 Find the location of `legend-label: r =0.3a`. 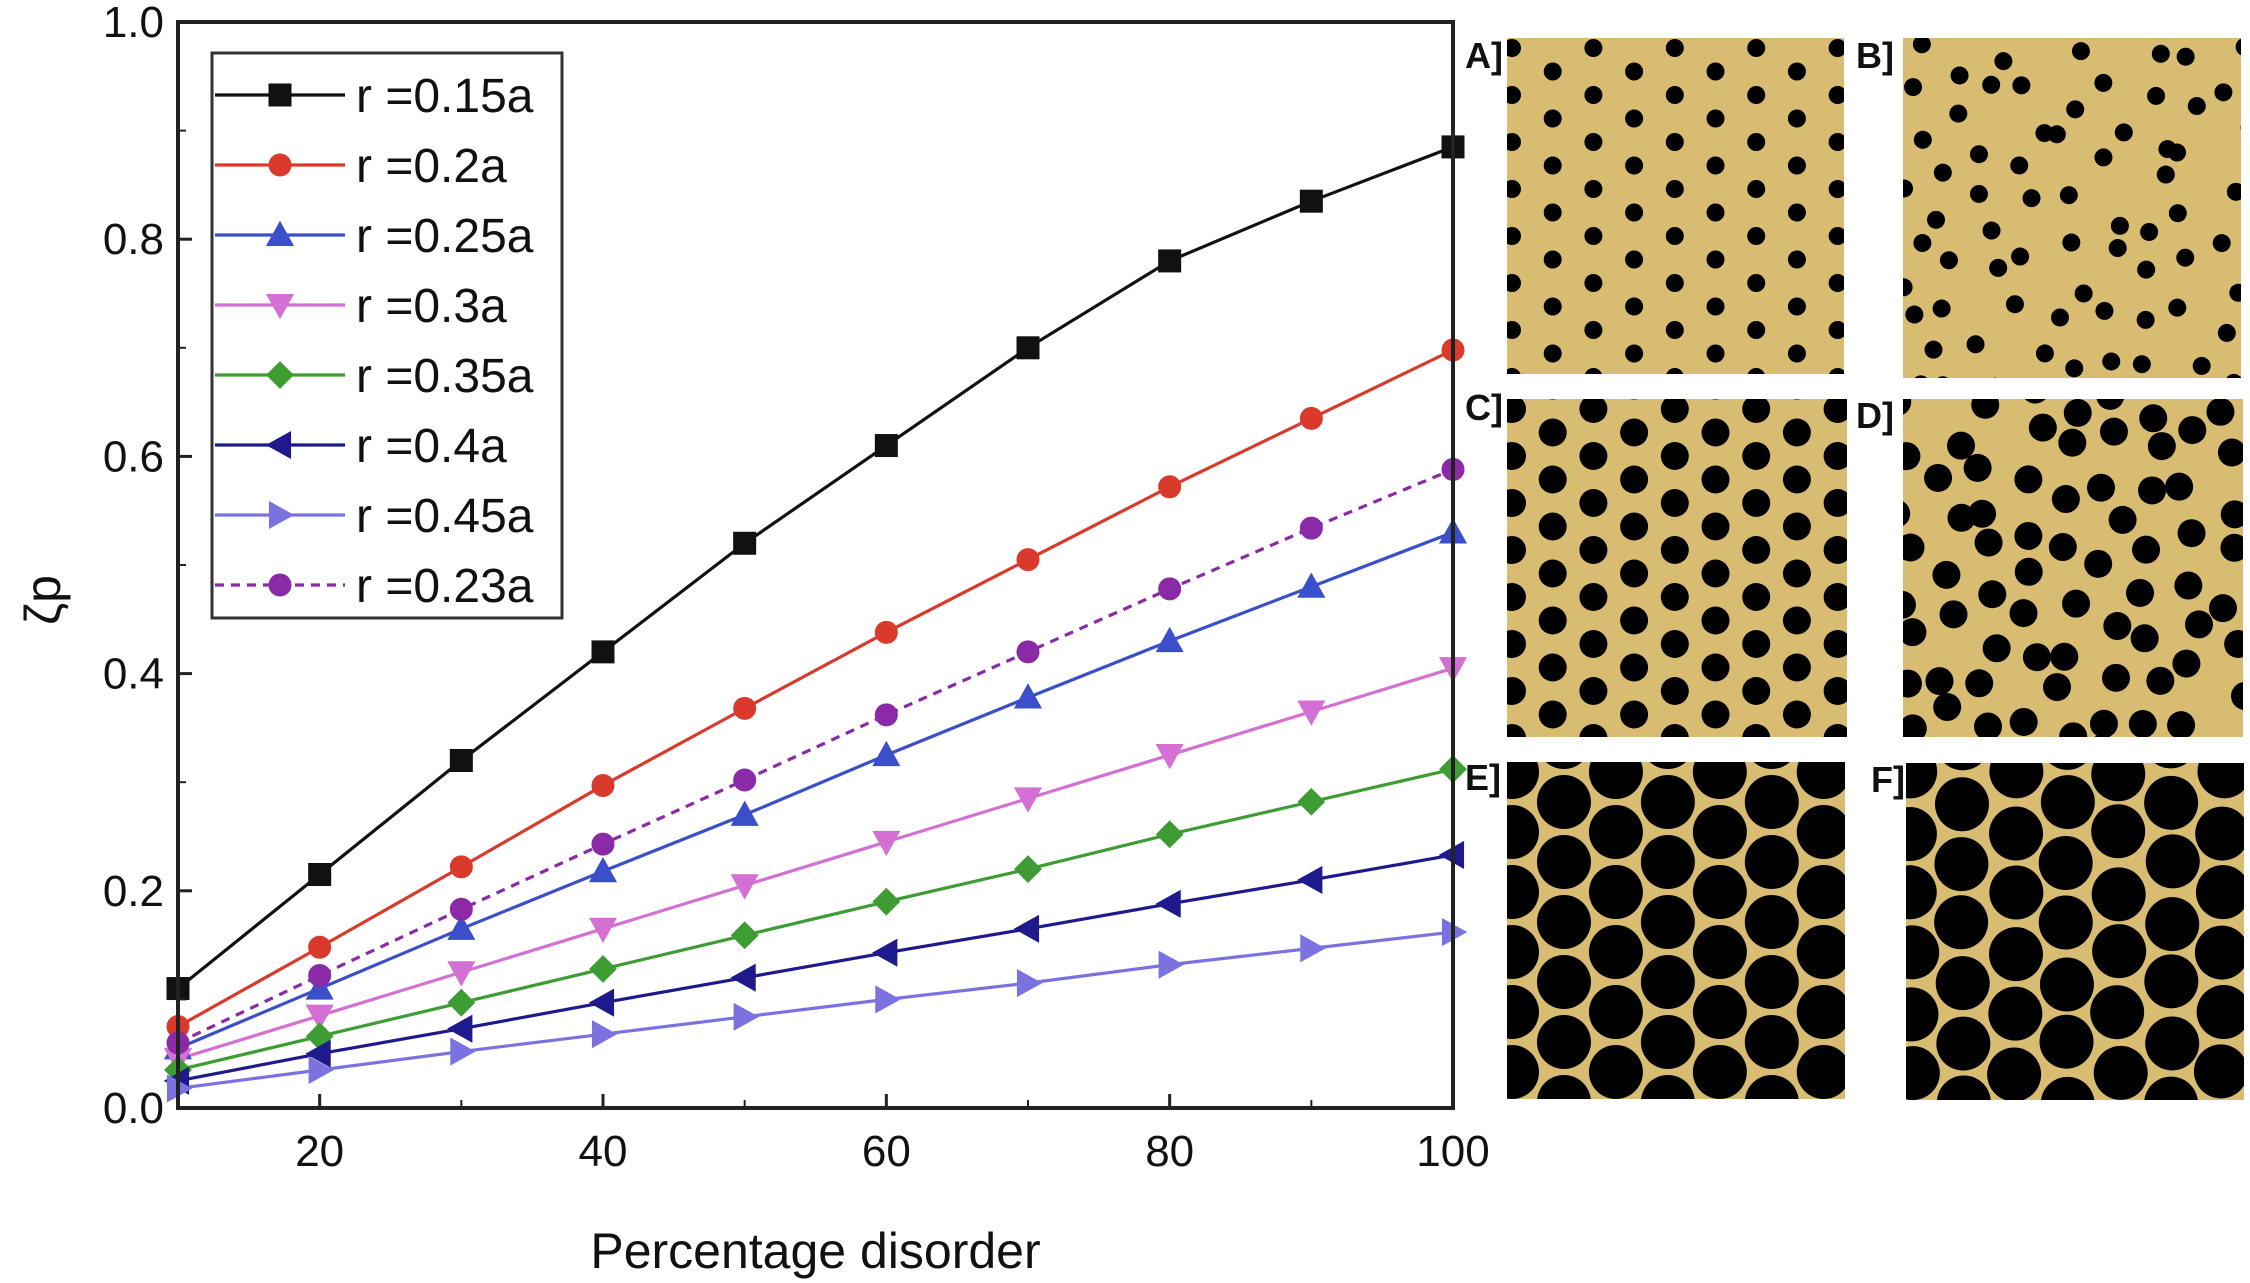

legend-label: r =0.3a is located at coordinates (431, 306).